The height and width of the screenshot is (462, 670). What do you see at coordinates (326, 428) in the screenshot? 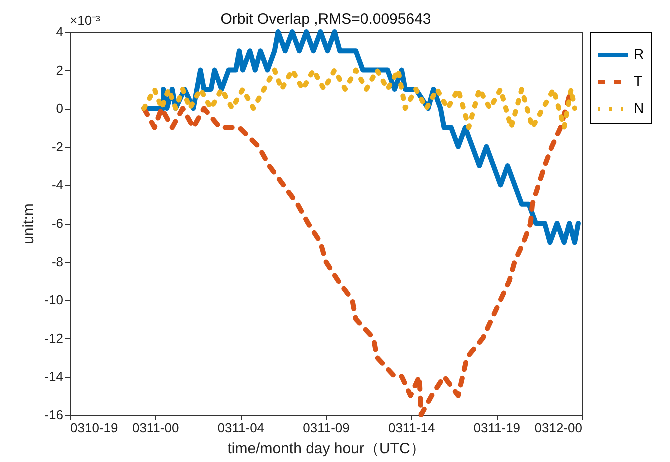
I see `x-tick-label: 0311-09` at bounding box center [326, 428].